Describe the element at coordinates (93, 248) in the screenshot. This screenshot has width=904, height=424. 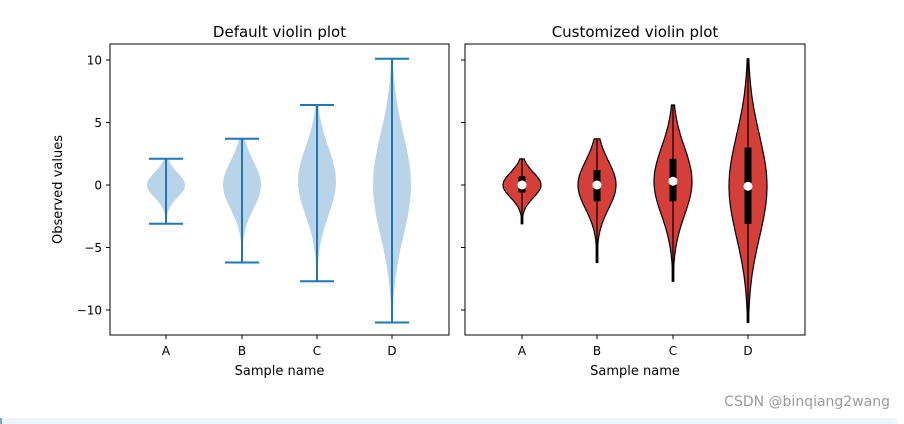
I see `y-tick-label: −5` at that location.